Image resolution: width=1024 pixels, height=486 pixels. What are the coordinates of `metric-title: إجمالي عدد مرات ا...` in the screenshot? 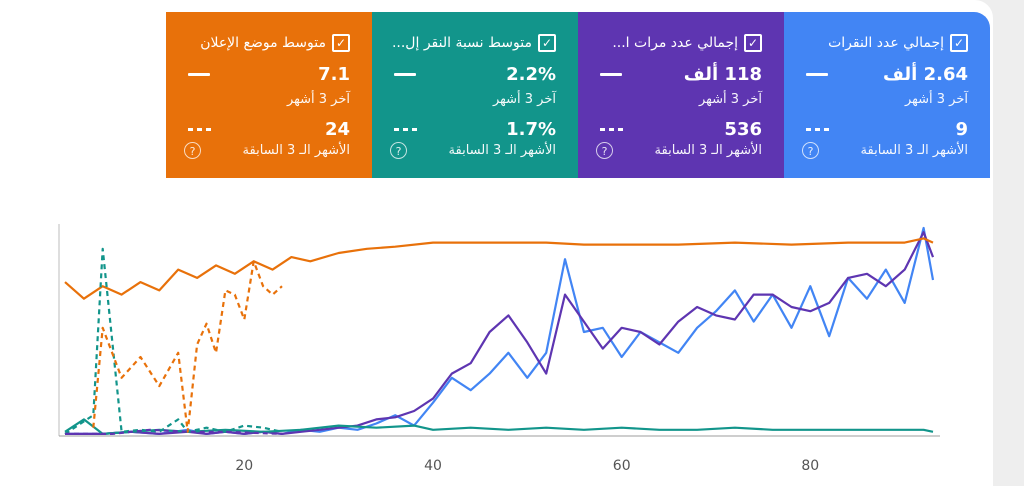 It's located at (675, 43).